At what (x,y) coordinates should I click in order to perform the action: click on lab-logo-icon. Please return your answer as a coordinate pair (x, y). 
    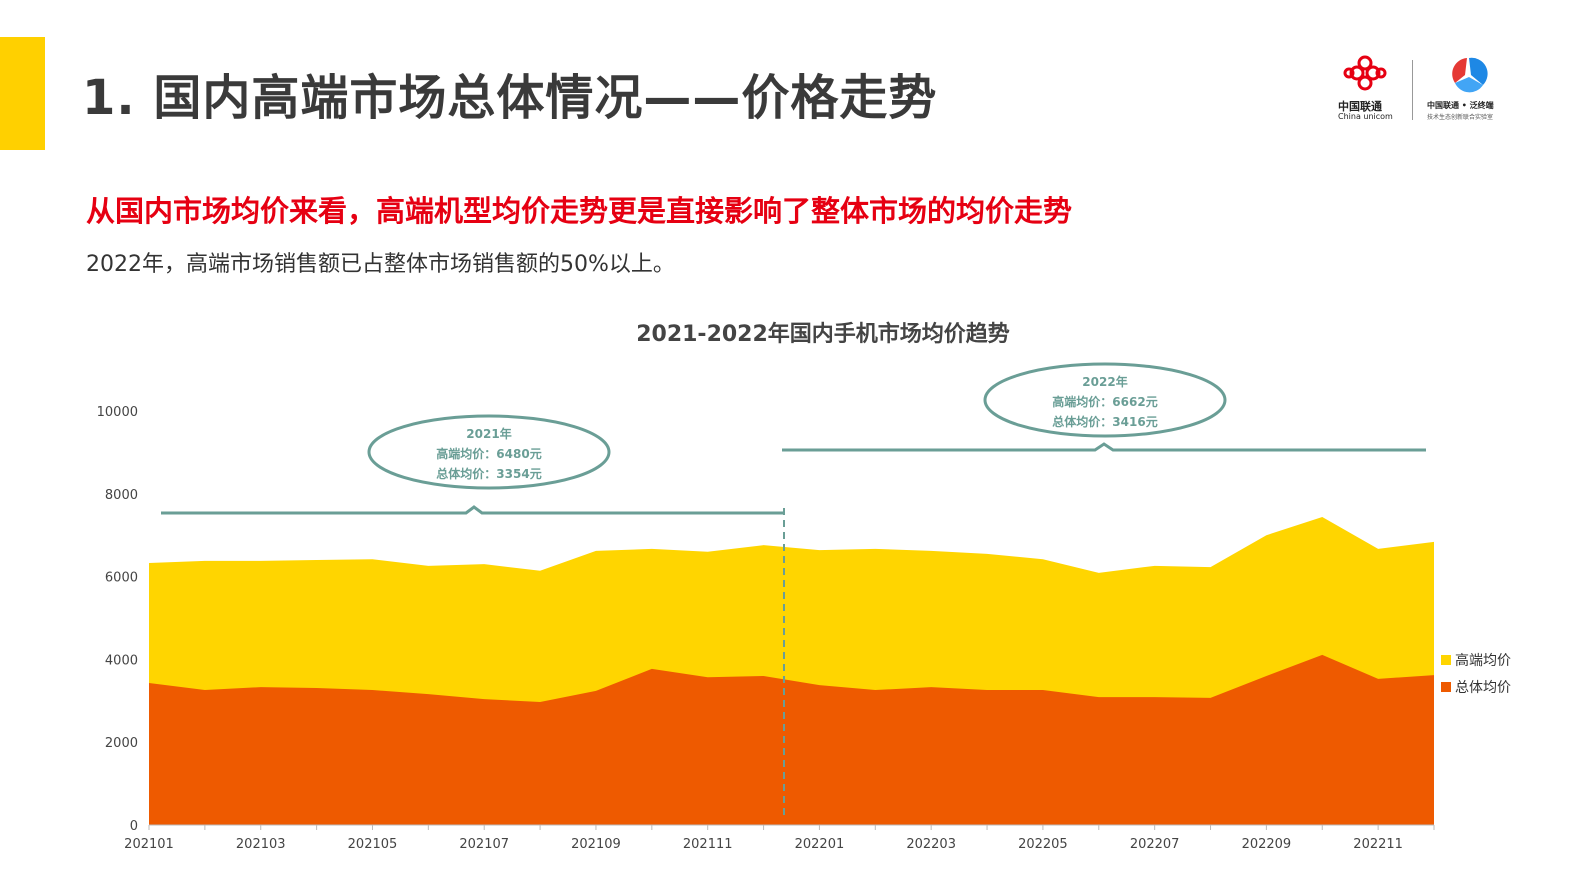
    Looking at the image, I should click on (1470, 75).